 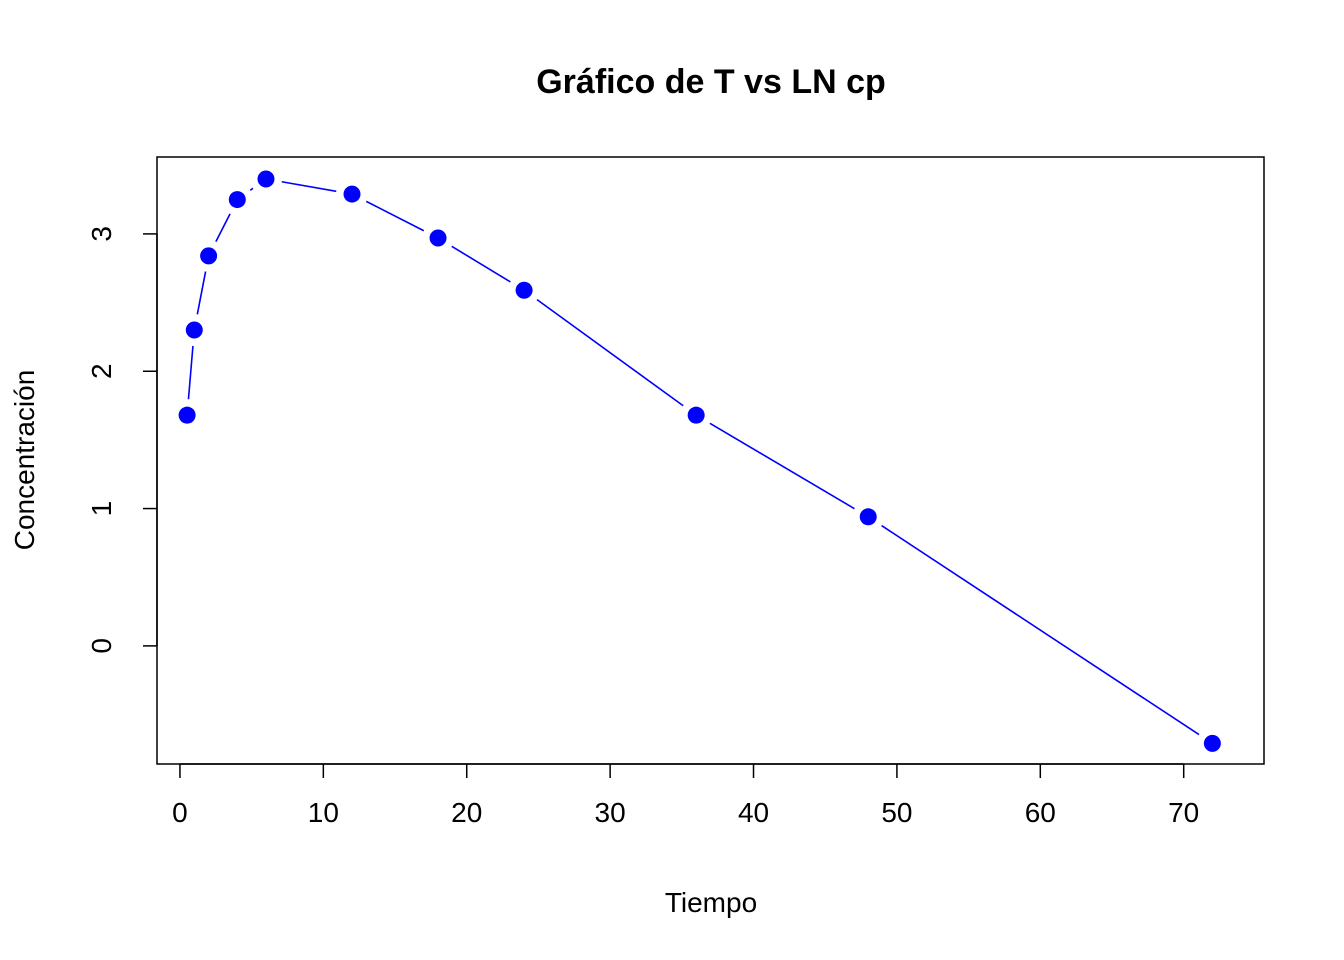 I want to click on x-tick-label: 50, so click(x=896, y=812).